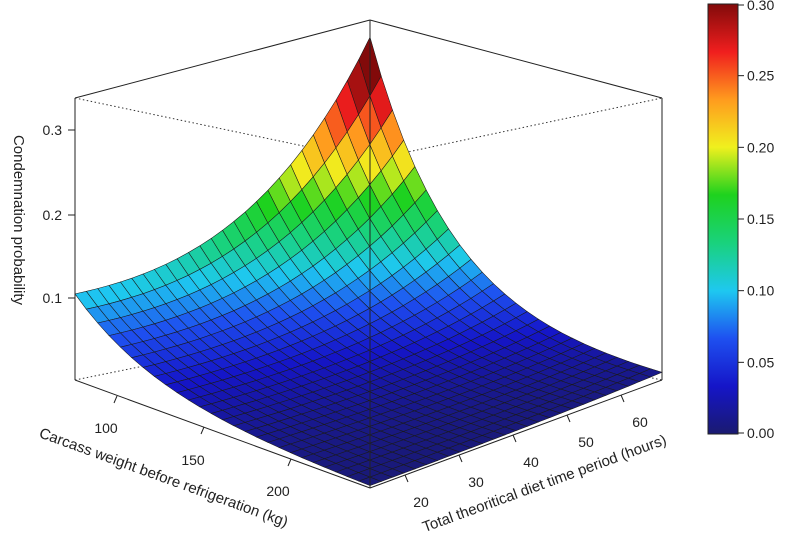 This screenshot has width=797, height=538. I want to click on z-axis-title: Condemnation probability, so click(18, 220).